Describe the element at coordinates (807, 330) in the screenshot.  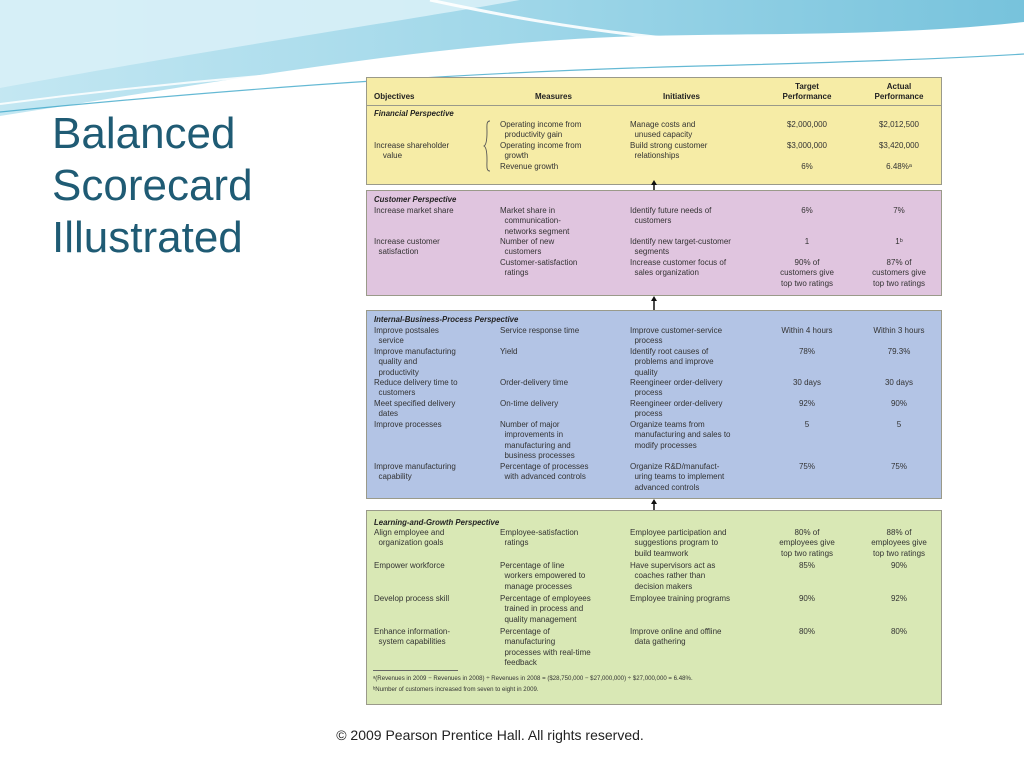
I see `internal-target-1: Within 4 hours` at that location.